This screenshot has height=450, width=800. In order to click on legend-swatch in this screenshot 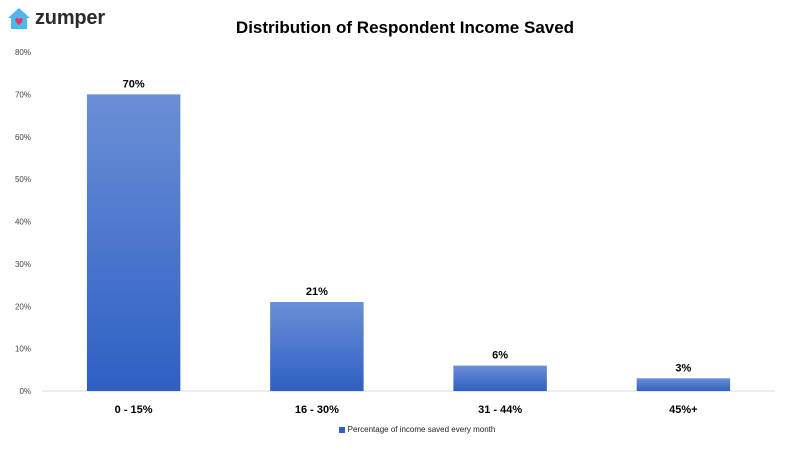, I will do `click(341, 429)`.